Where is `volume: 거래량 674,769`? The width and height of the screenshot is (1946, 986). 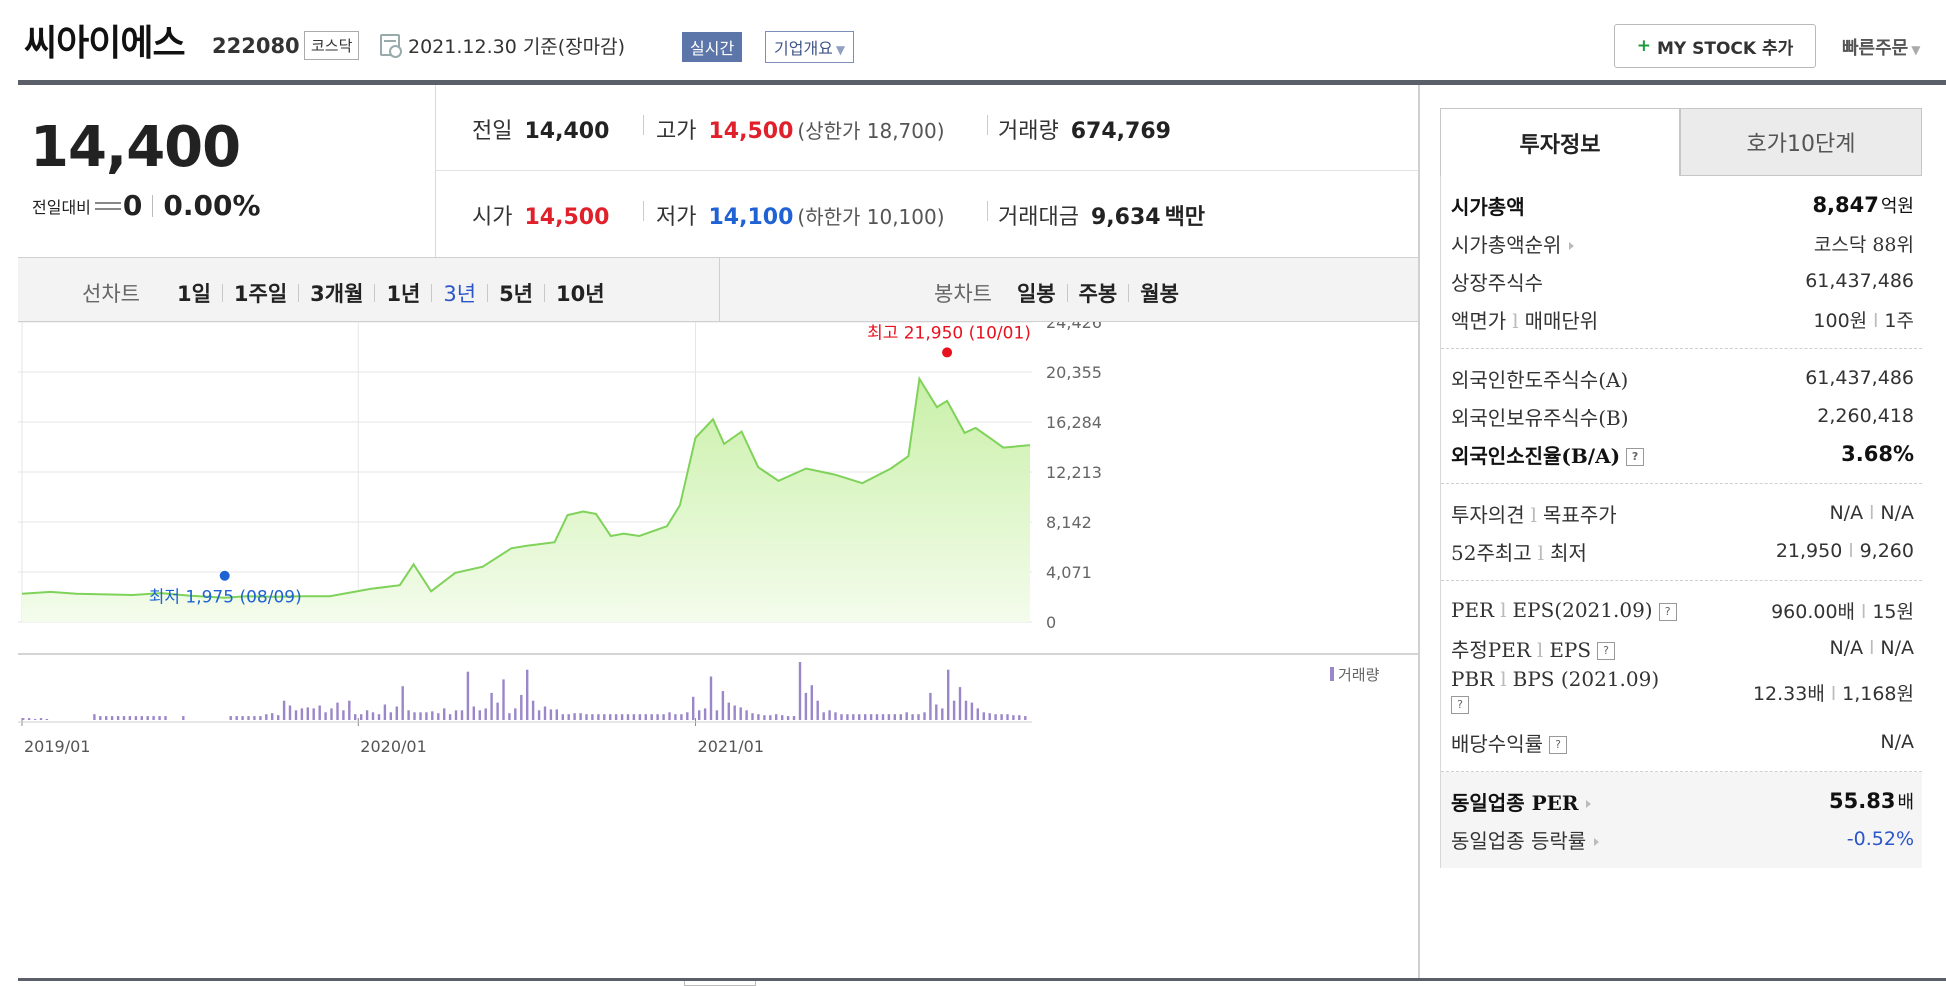
volume: 거래량 674,769 is located at coordinates (1084, 129).